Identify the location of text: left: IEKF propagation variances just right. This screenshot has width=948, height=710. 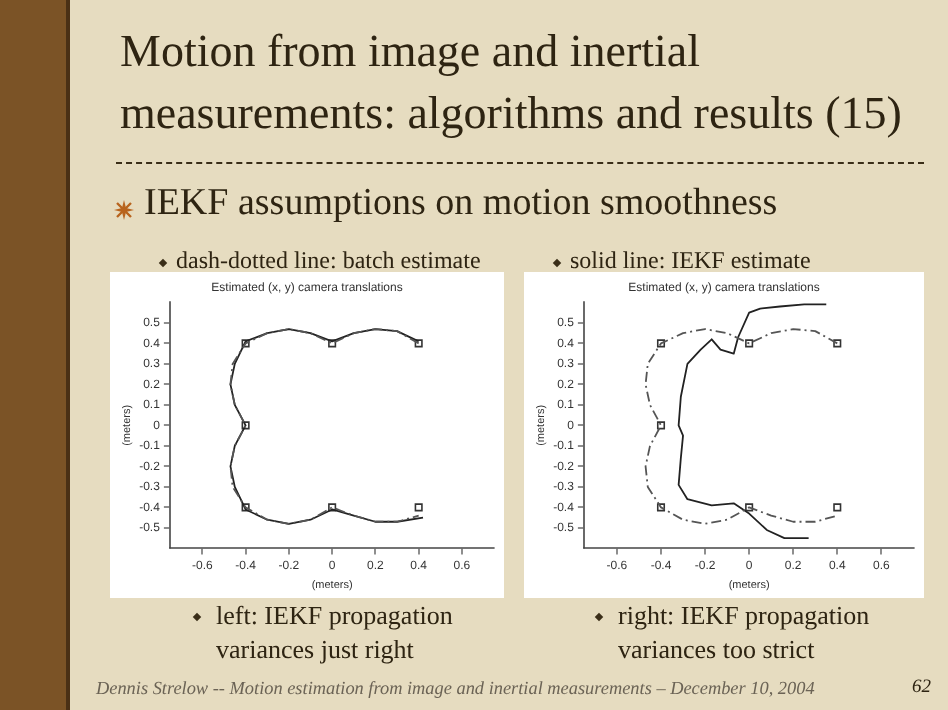
(335, 632).